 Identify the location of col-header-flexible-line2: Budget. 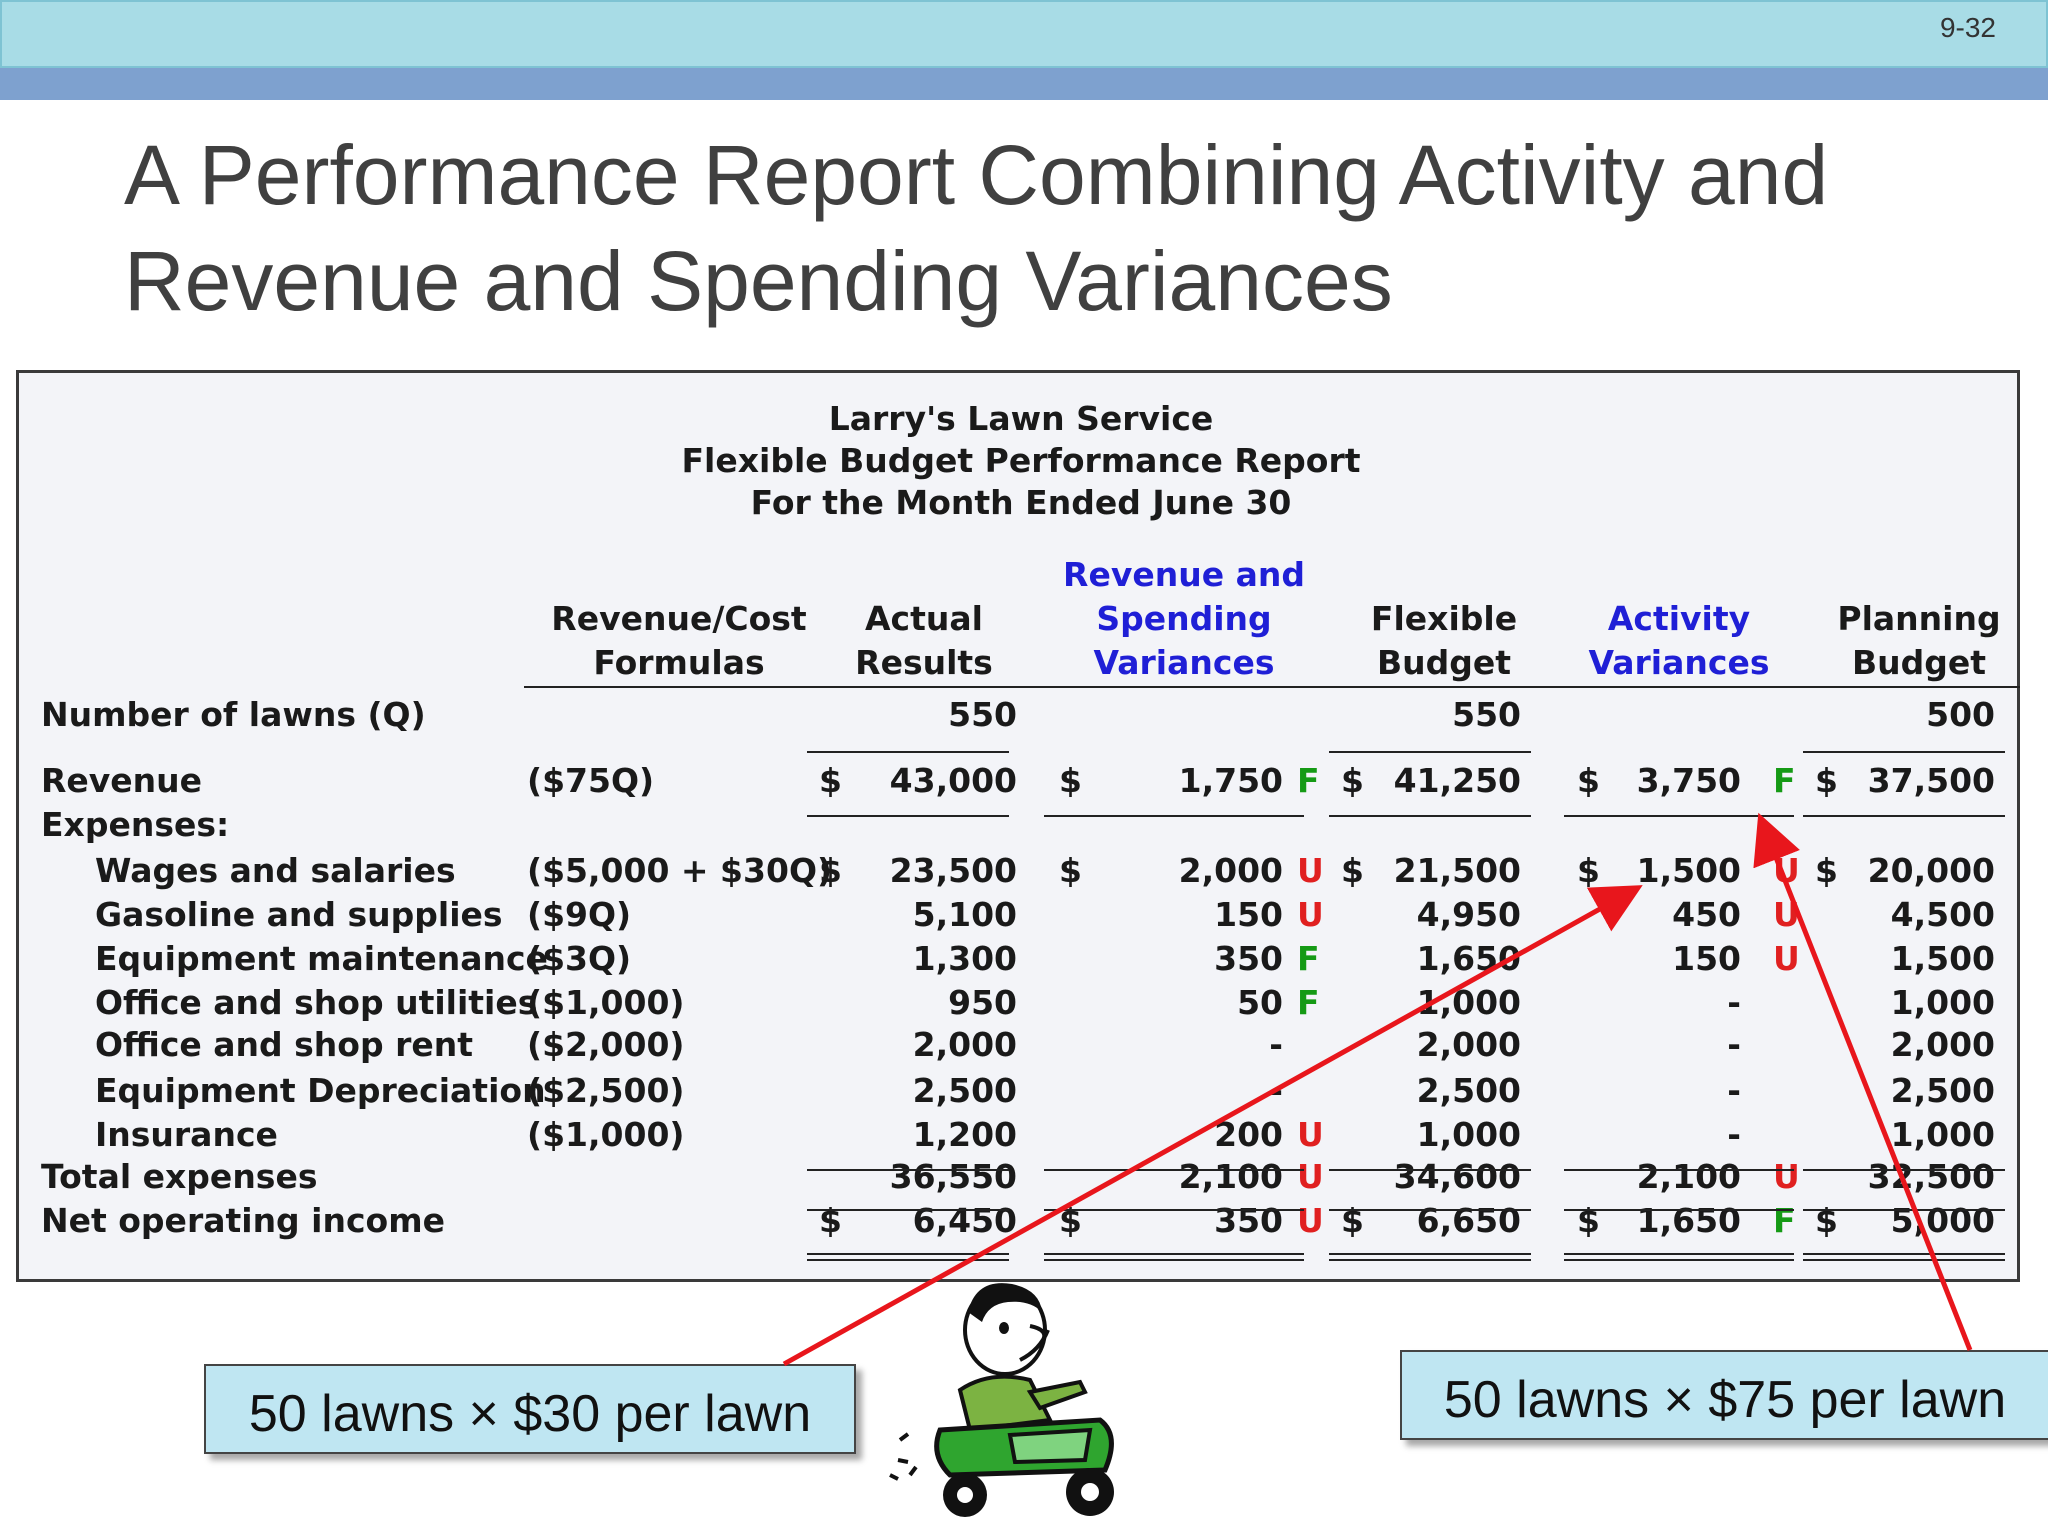
(1444, 662).